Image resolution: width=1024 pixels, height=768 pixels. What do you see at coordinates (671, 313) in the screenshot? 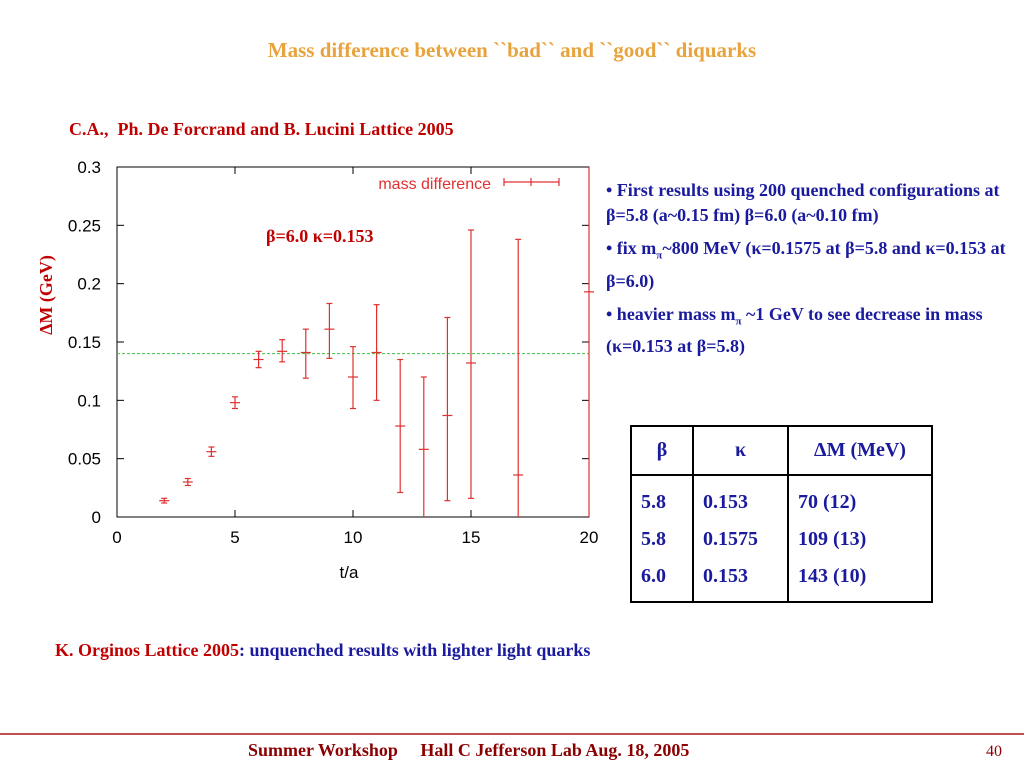
I see `bullet-text-pre: • heavier mass m` at bounding box center [671, 313].